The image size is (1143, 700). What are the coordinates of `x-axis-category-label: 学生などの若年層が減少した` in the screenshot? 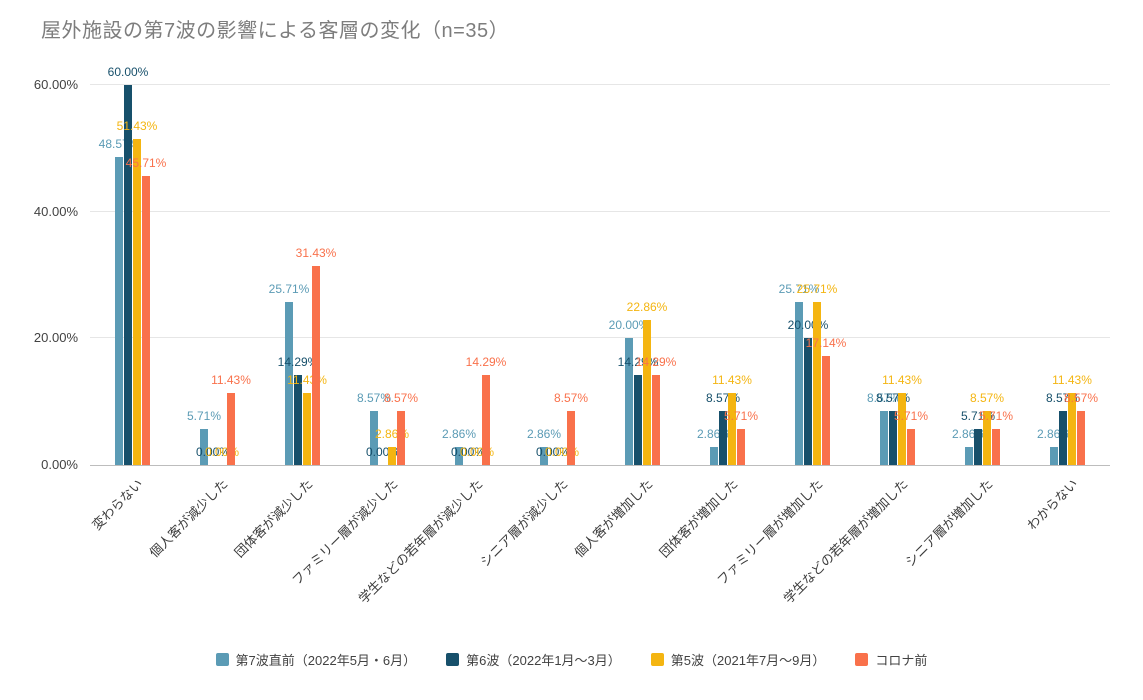 It's located at (420, 541).